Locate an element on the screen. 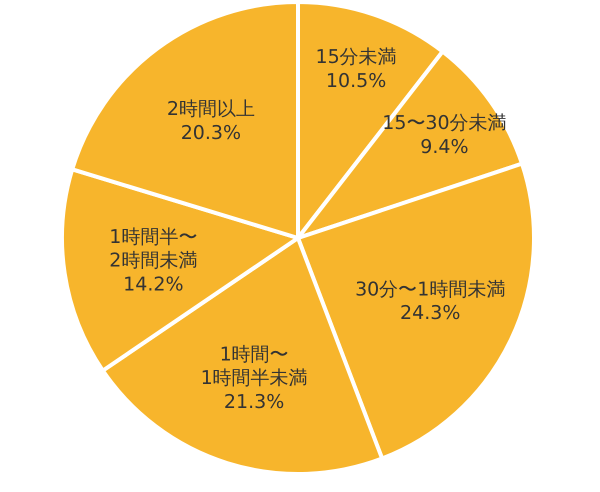  data-label: 9.4% is located at coordinates (444, 147).